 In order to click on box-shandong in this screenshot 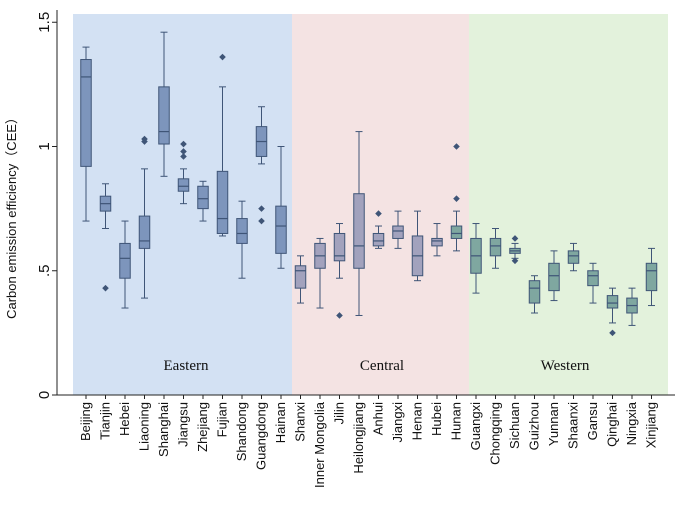, I will do `click(242, 239)`.